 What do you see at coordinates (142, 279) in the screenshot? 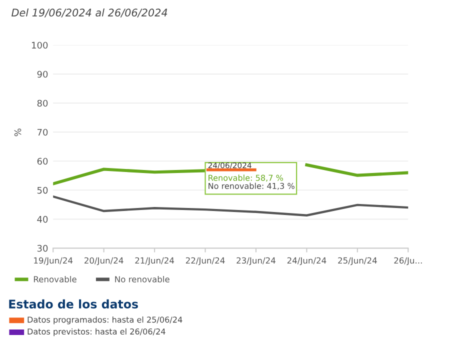
I see `legend-label: No renovable` at bounding box center [142, 279].